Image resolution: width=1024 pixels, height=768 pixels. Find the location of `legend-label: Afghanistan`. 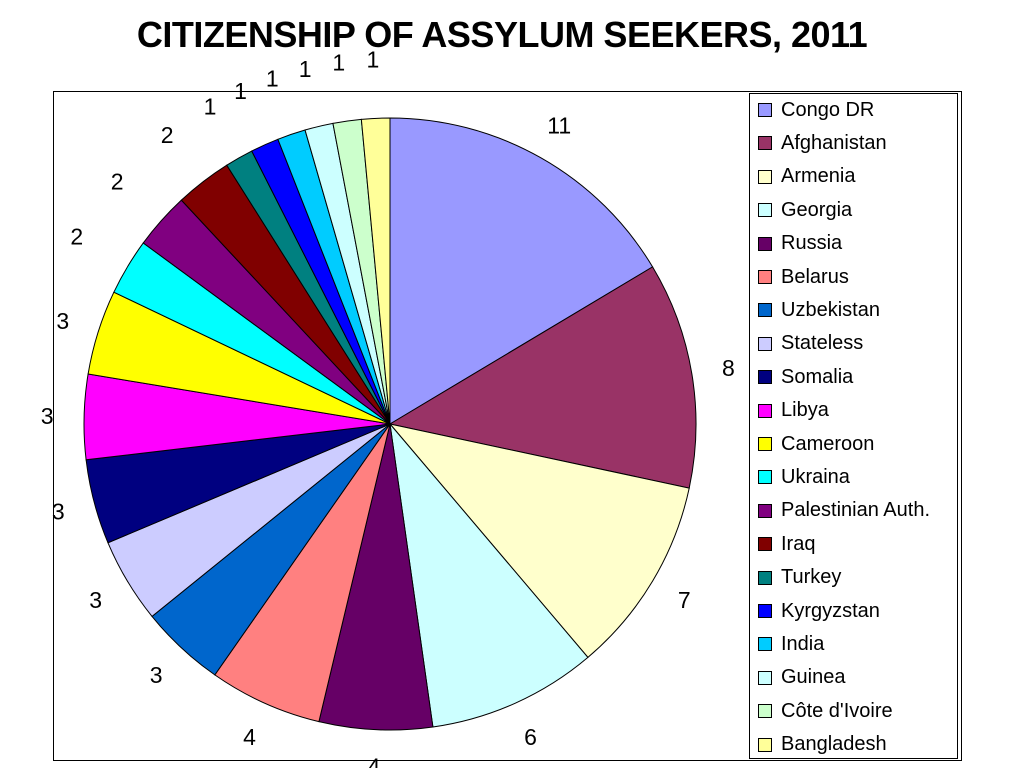

legend-label: Afghanistan is located at coordinates (834, 142).